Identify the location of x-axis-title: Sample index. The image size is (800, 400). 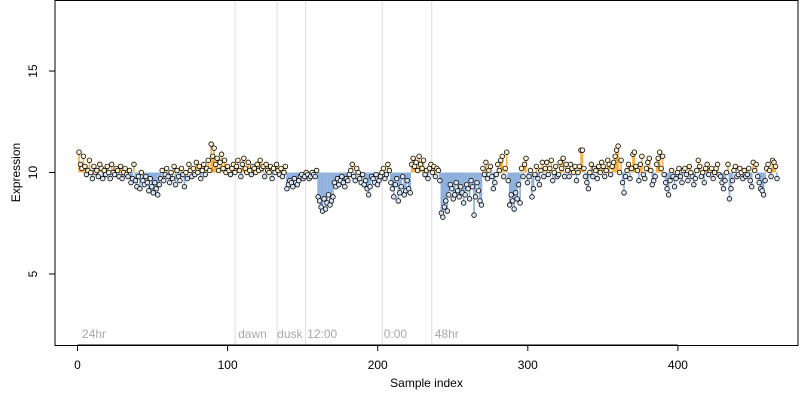
(426, 383).